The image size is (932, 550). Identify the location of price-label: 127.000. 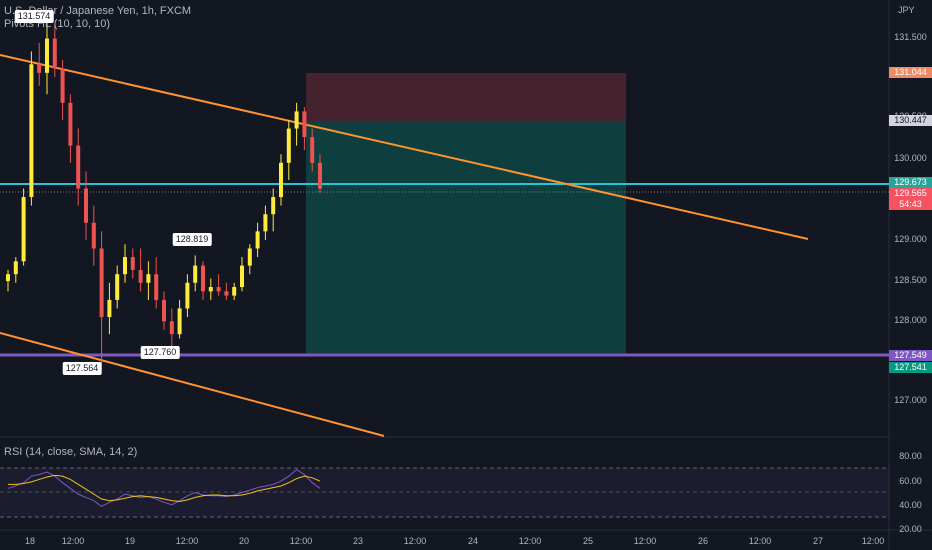
(910, 400).